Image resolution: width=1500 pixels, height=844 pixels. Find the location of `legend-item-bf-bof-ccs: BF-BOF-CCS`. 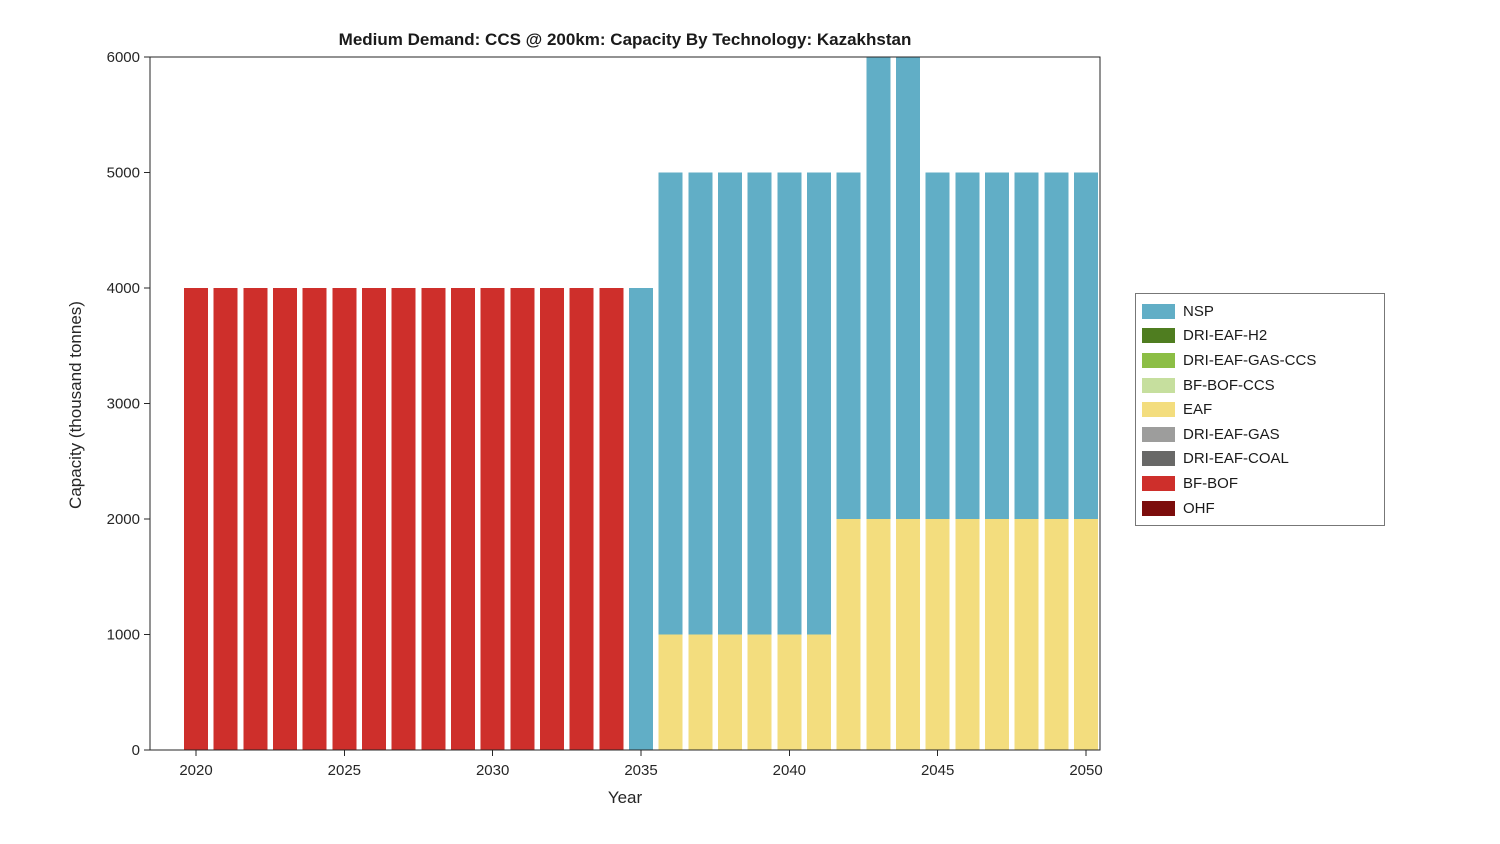

legend-item-bf-bof-ccs: BF-BOF-CCS is located at coordinates (1263, 385).